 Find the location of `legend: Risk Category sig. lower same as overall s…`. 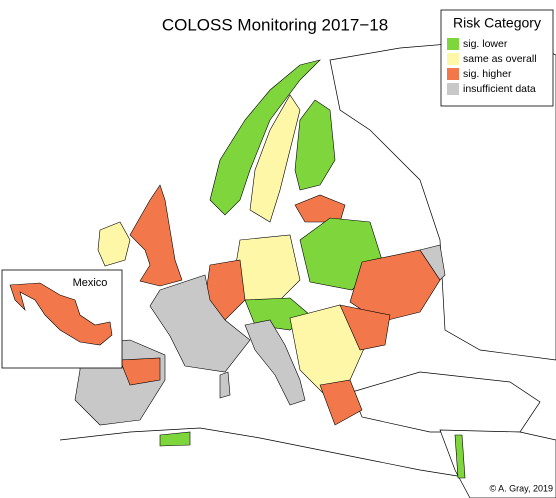

legend: Risk Category sig. lower same as overall s… is located at coordinates (497, 58).